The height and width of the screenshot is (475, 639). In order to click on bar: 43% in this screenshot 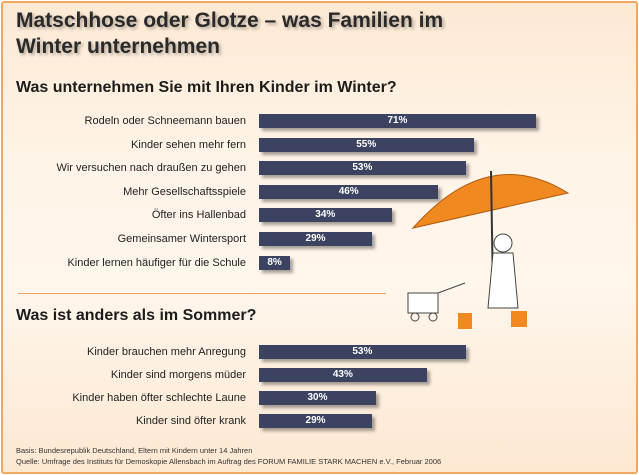, I will do `click(343, 375)`.